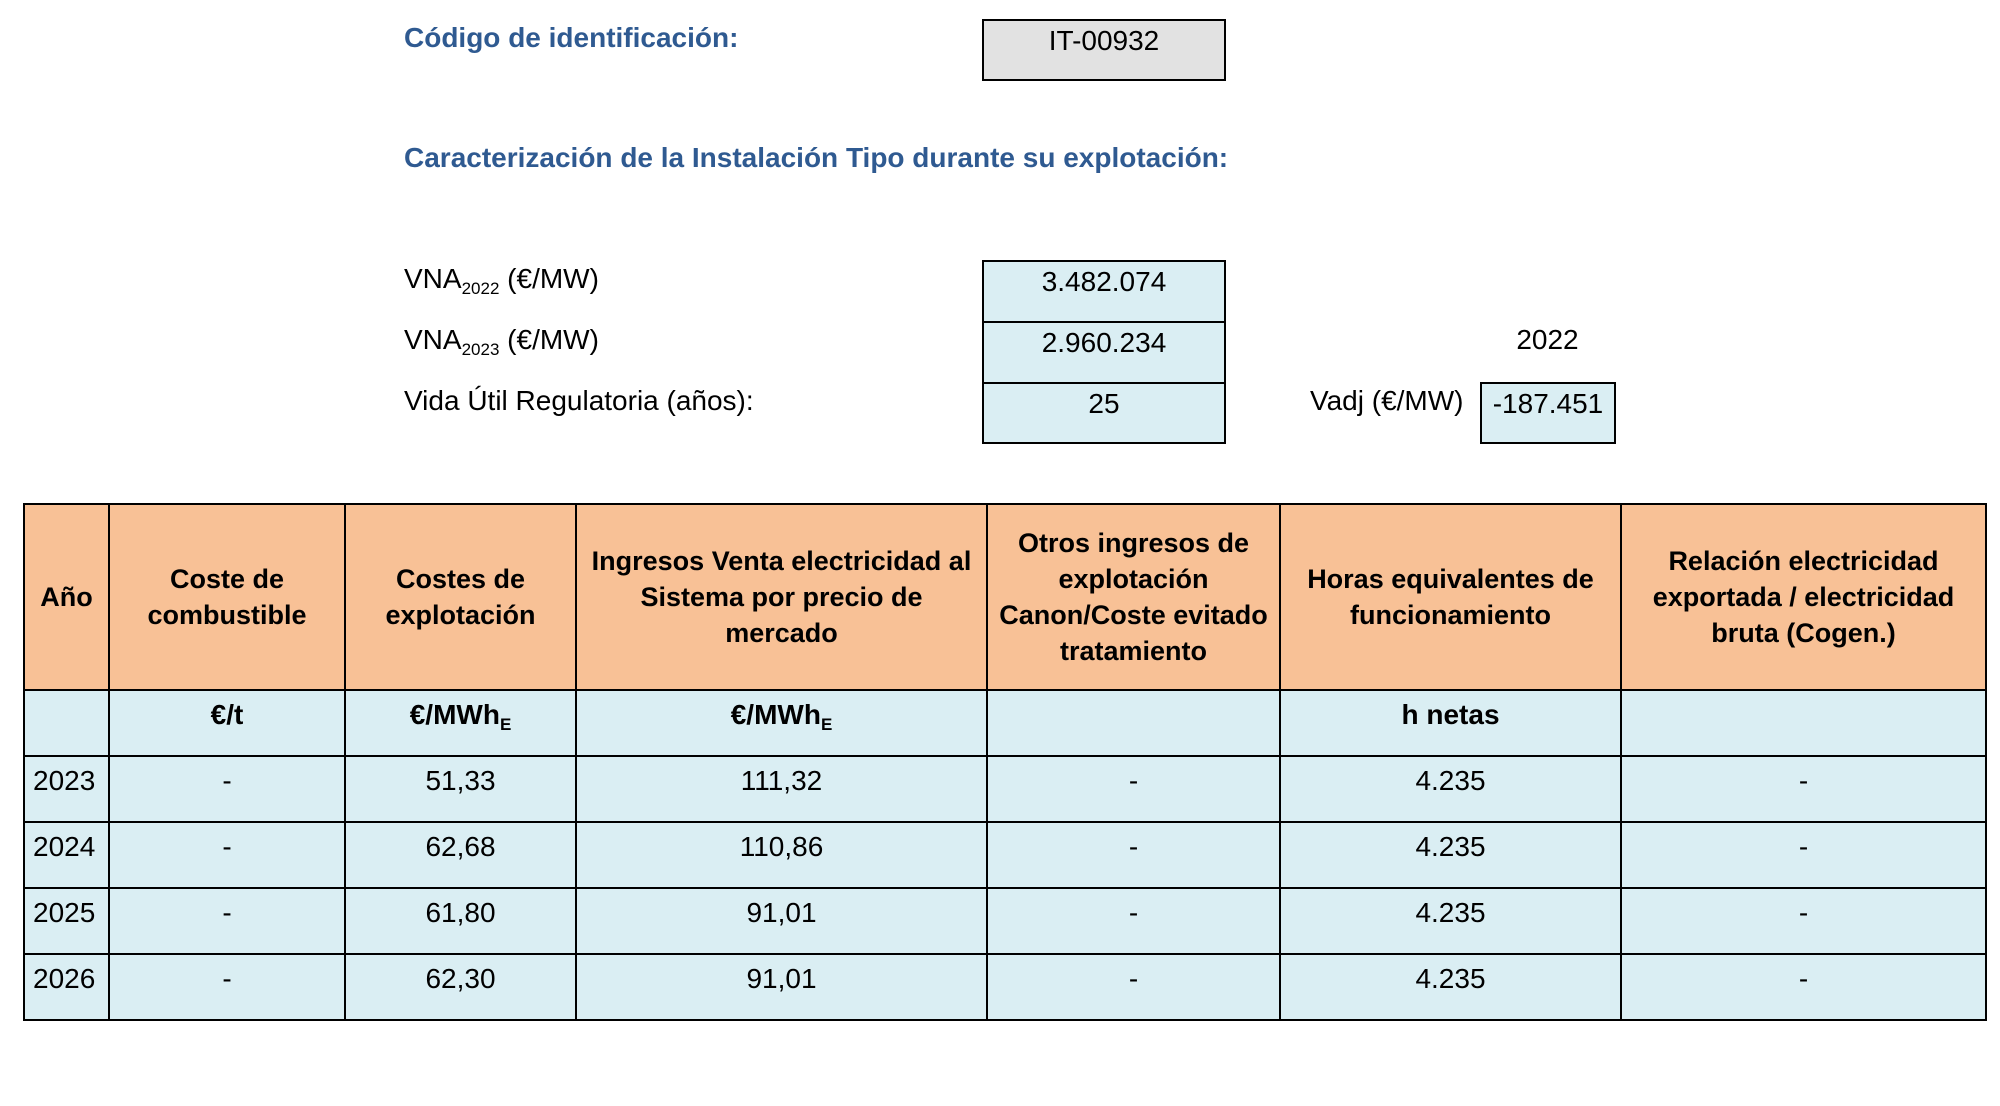  Describe the element at coordinates (549, 278) in the screenshot. I see `vna-2022-label-unit: (€/MW)` at that location.